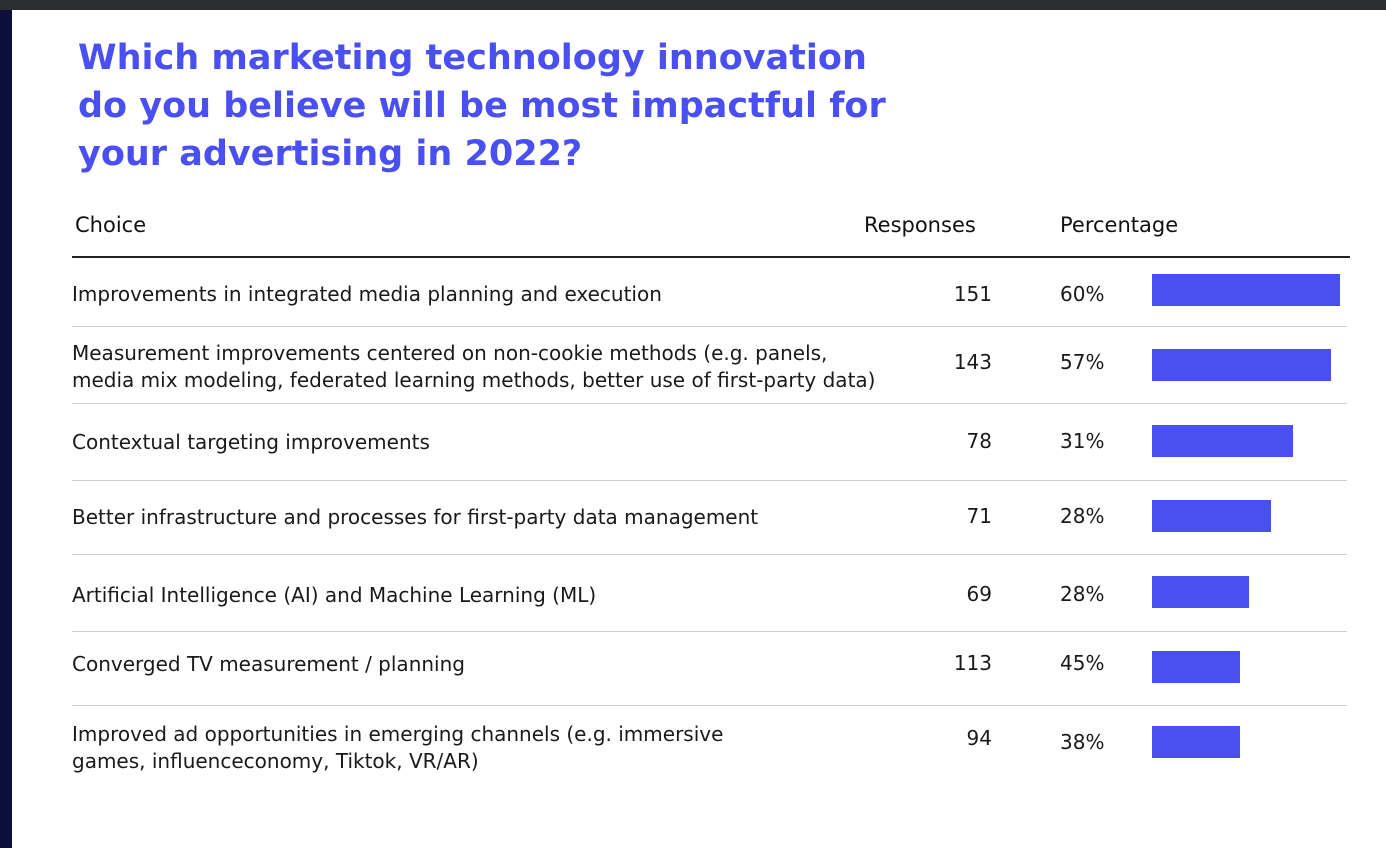 The image size is (1386, 848). Describe the element at coordinates (693, 5) in the screenshot. I see `window-top-edge` at that location.